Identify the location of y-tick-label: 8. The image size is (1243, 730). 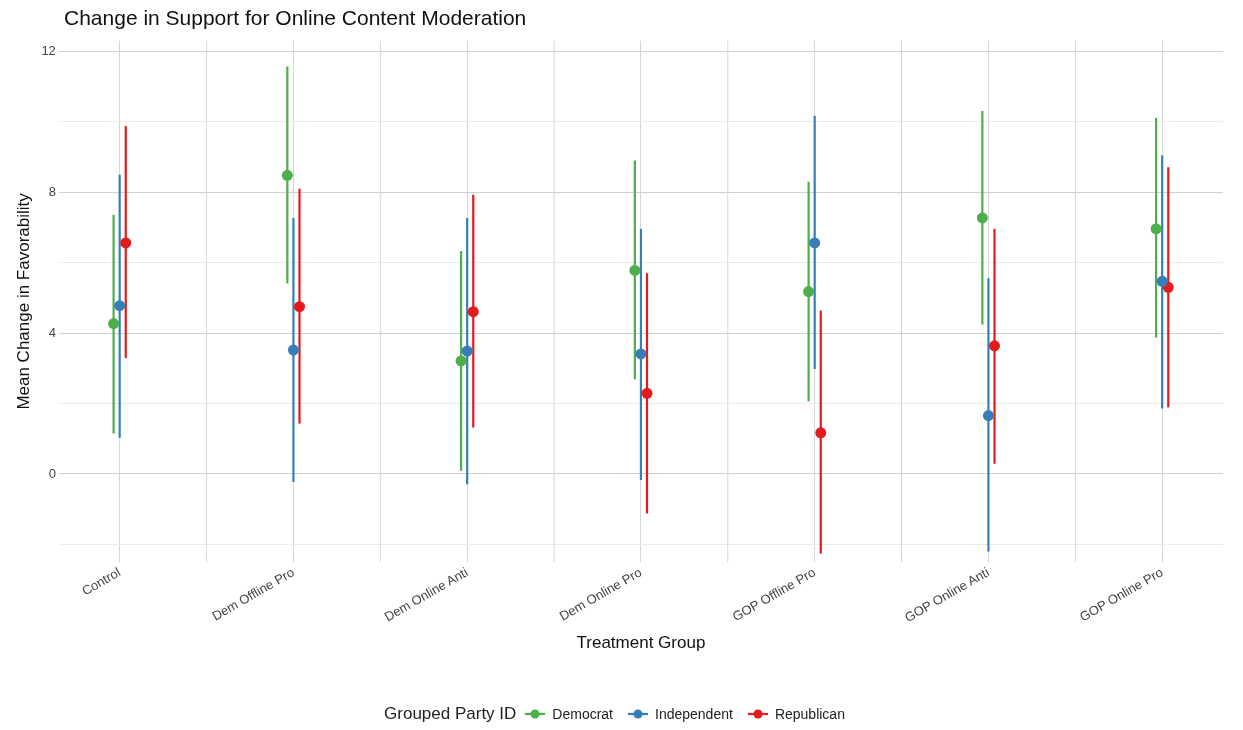
(52, 191).